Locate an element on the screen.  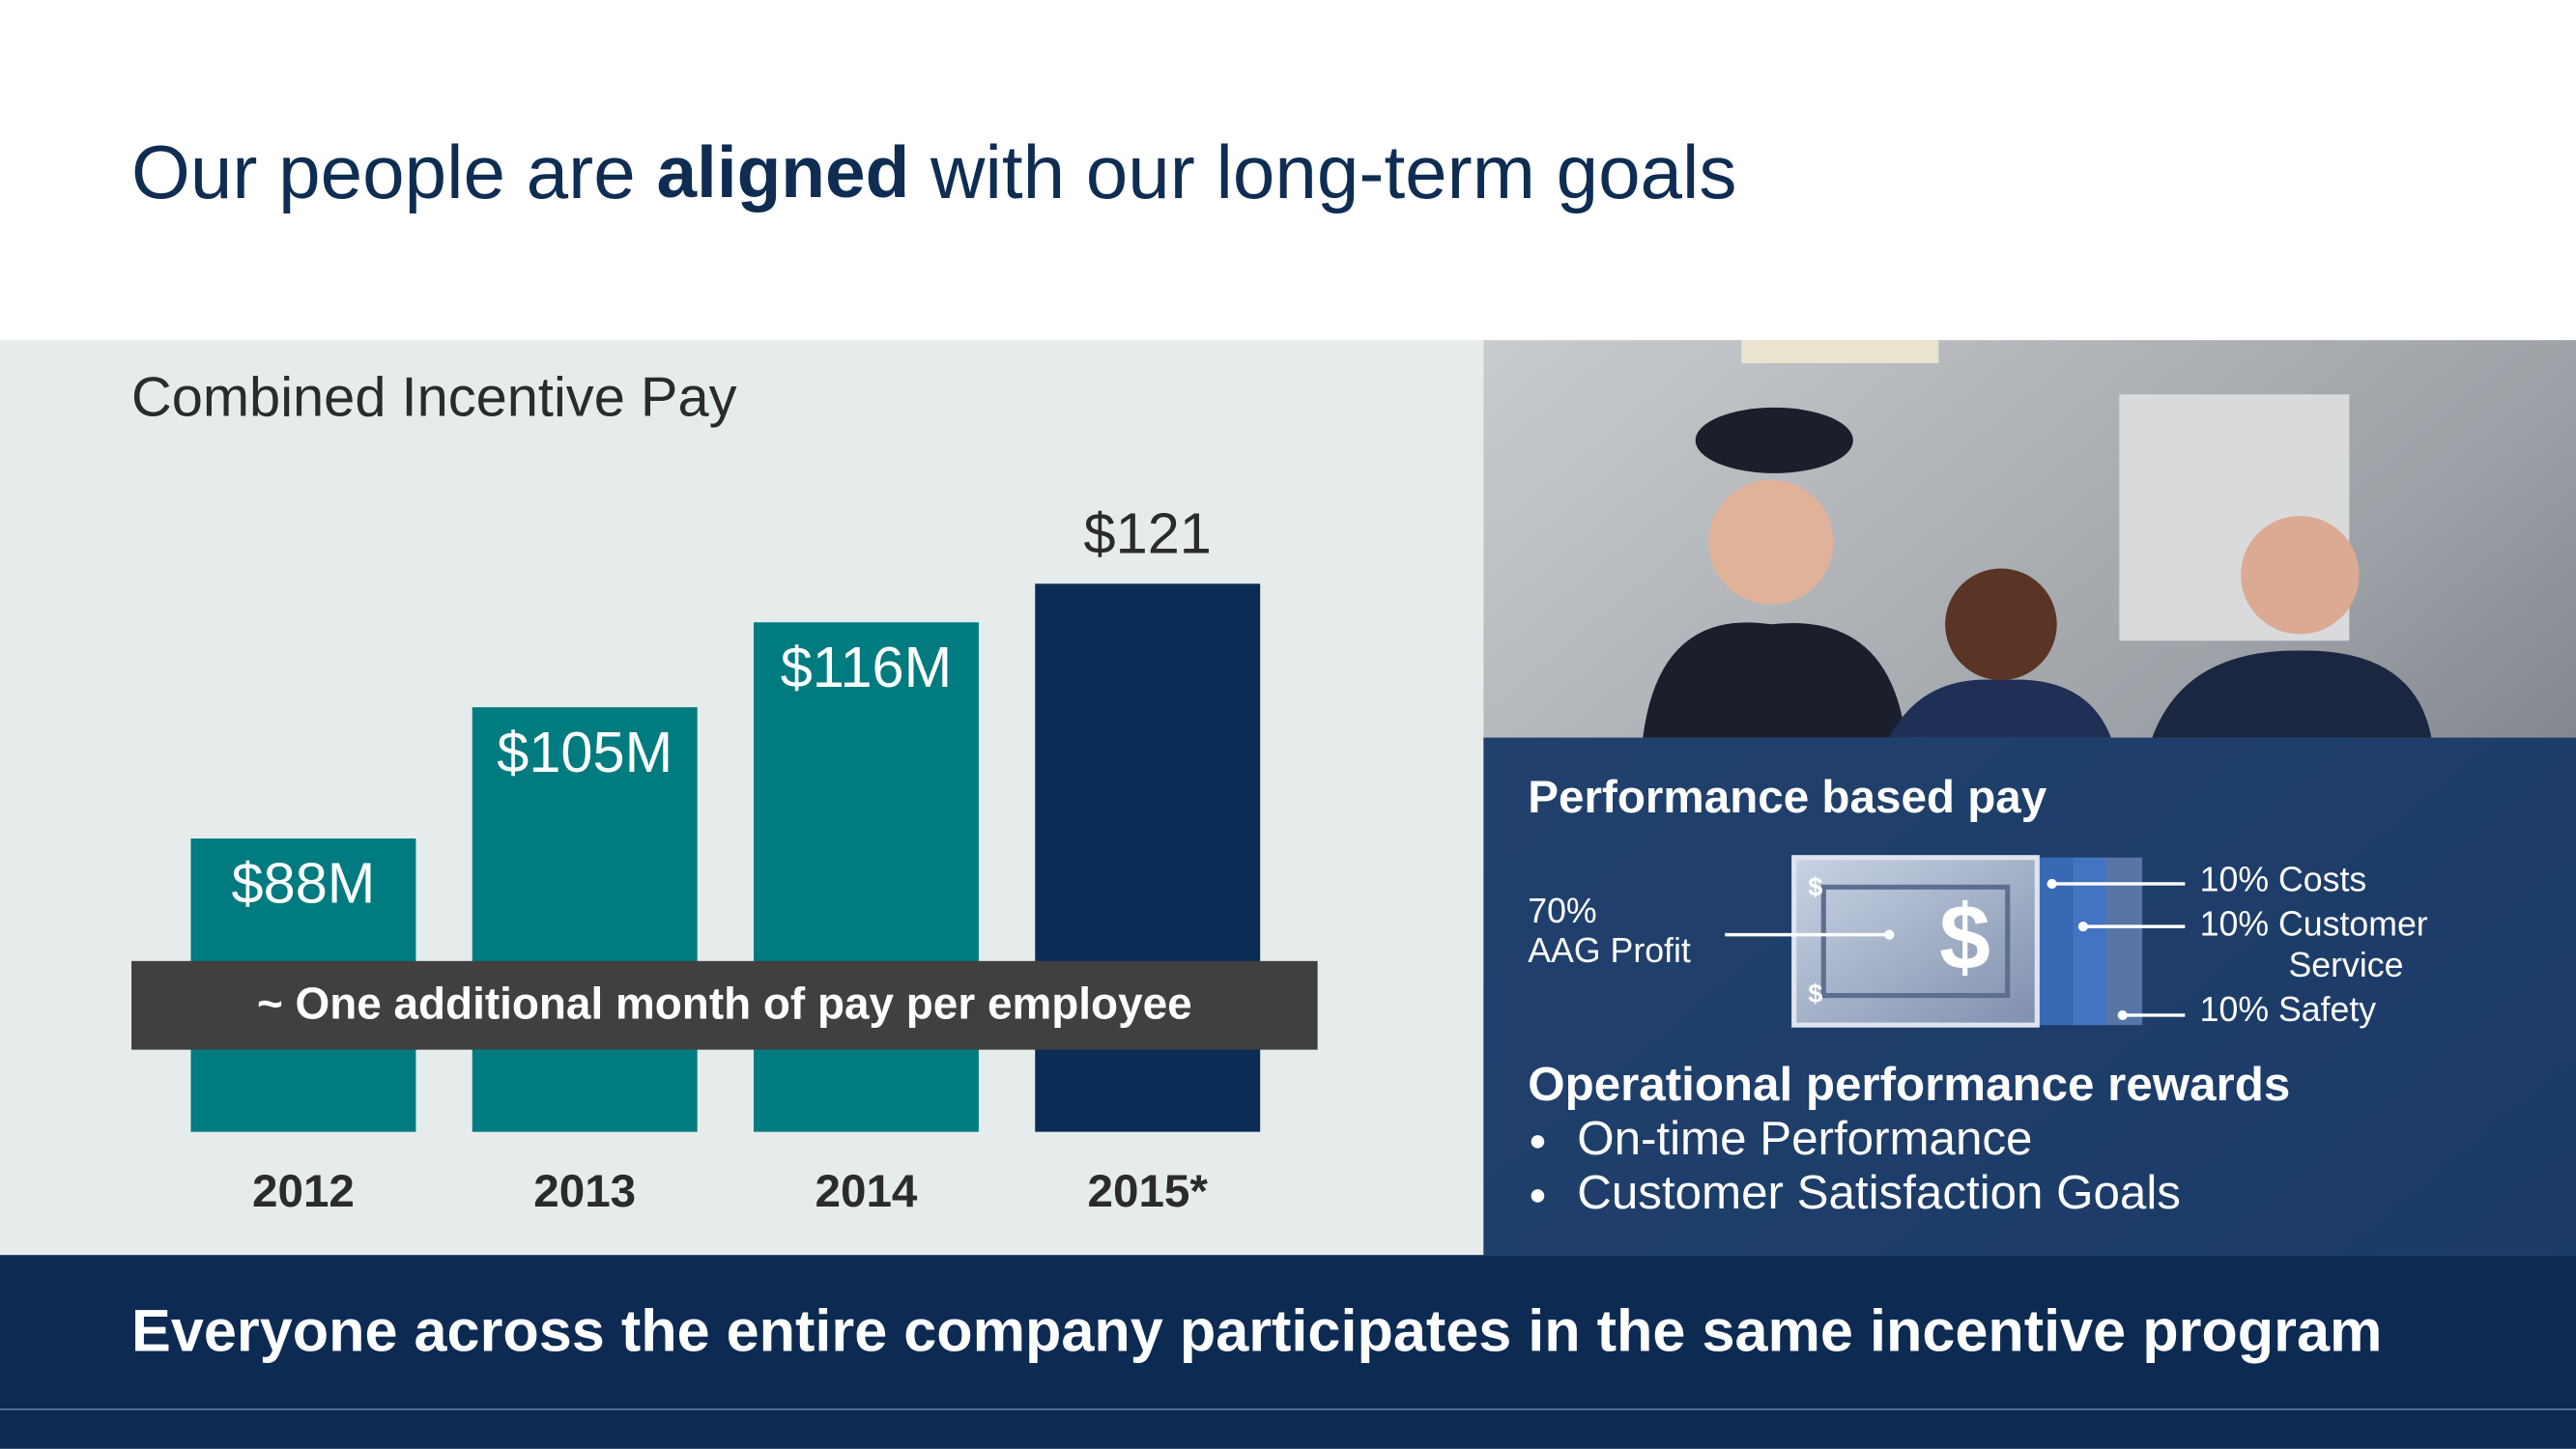
bullet-text: Customer Satisfaction Goals is located at coordinates (1879, 1192).